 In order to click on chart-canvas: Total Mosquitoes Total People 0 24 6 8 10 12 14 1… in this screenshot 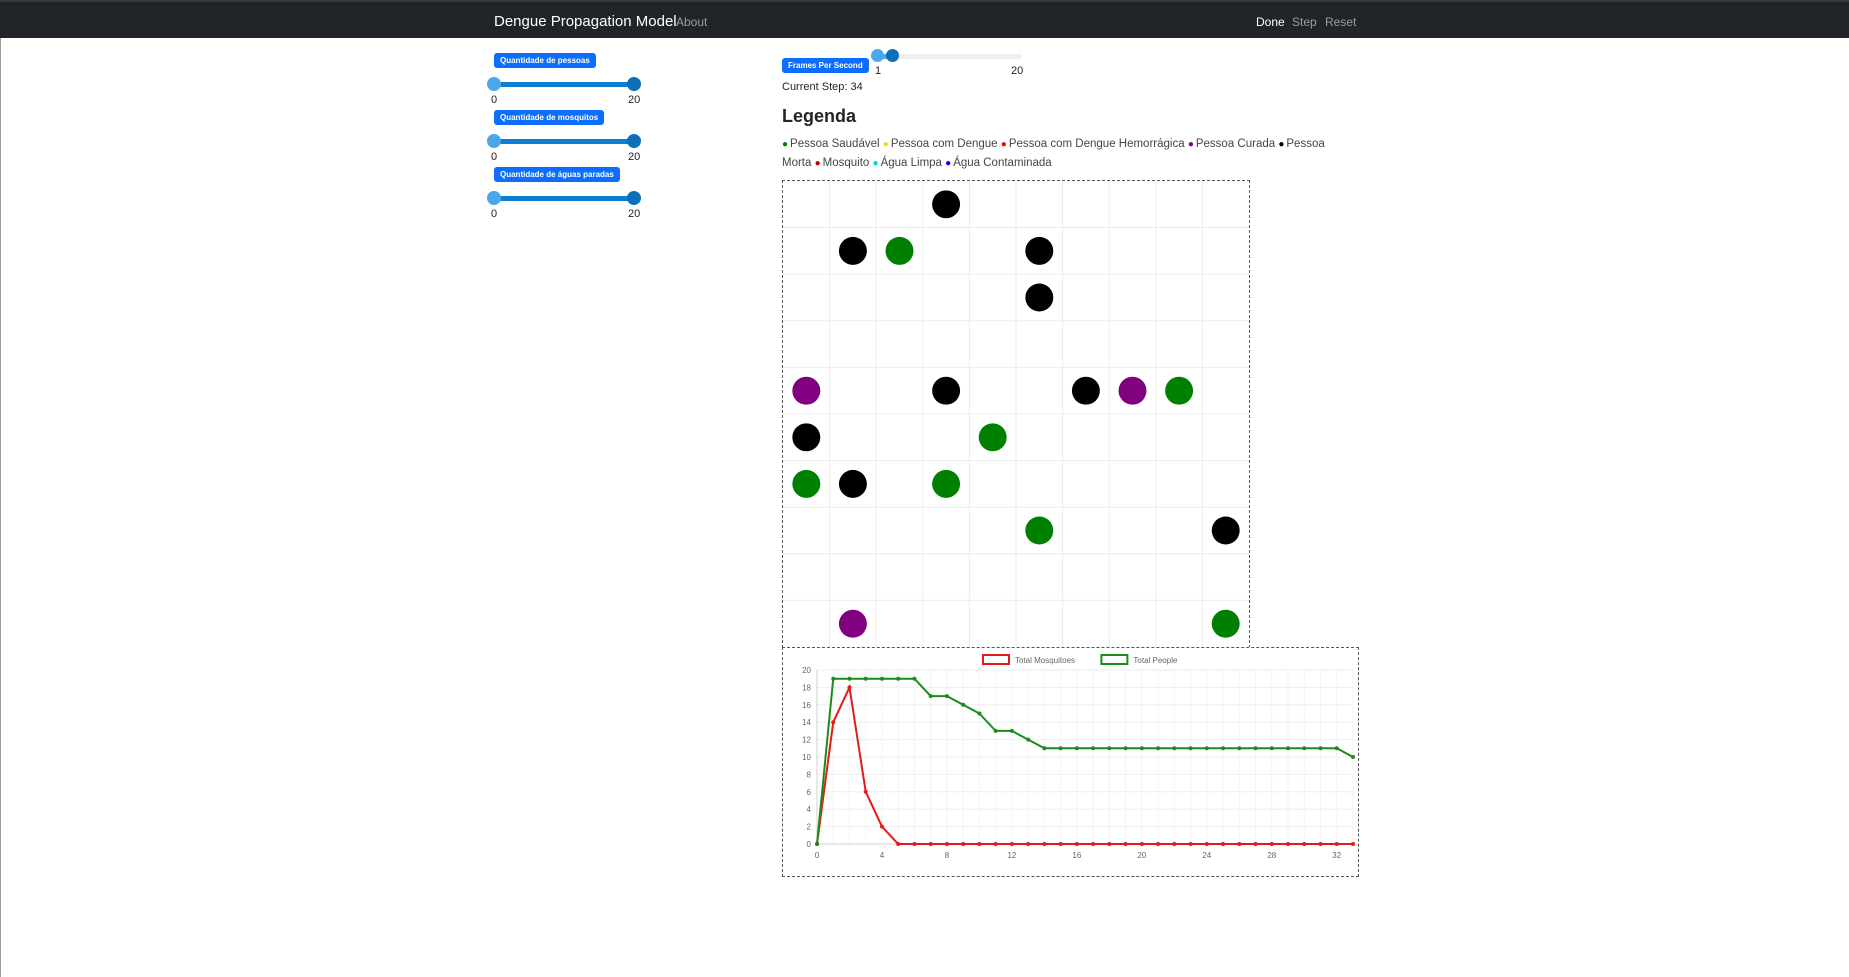, I will do `click(1078, 757)`.